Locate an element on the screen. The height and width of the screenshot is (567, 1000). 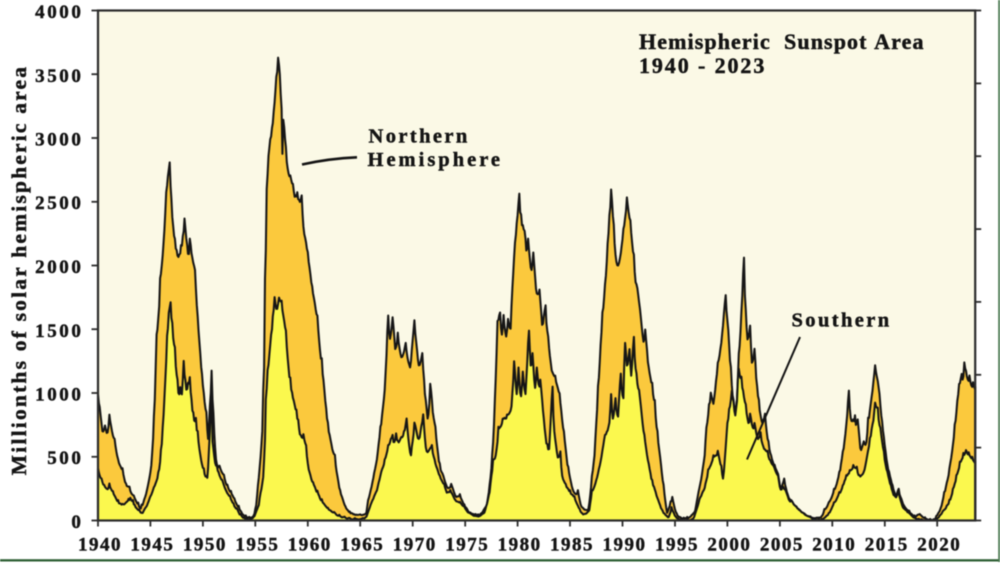
svg-text: 1975 is located at coordinates (467, 545).